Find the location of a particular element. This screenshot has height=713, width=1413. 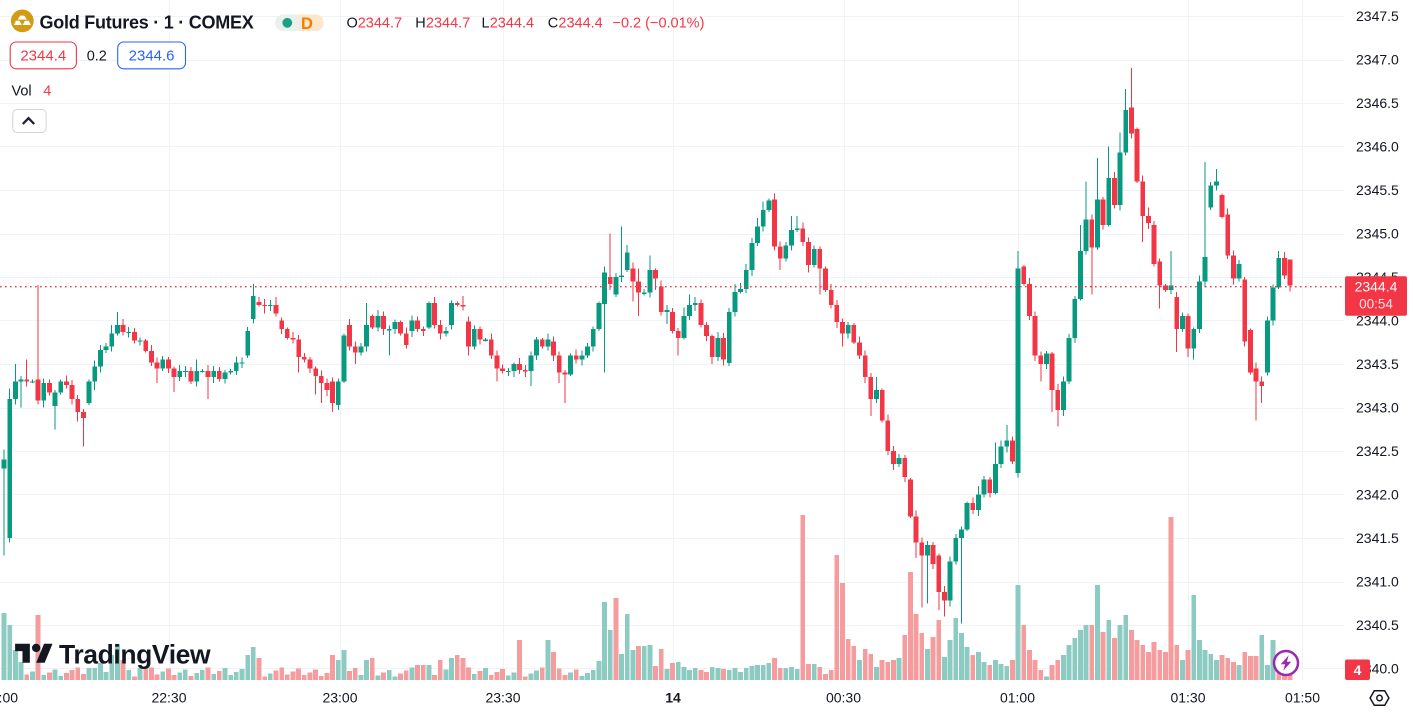

svg-text: 01:30 is located at coordinates (1187, 698).